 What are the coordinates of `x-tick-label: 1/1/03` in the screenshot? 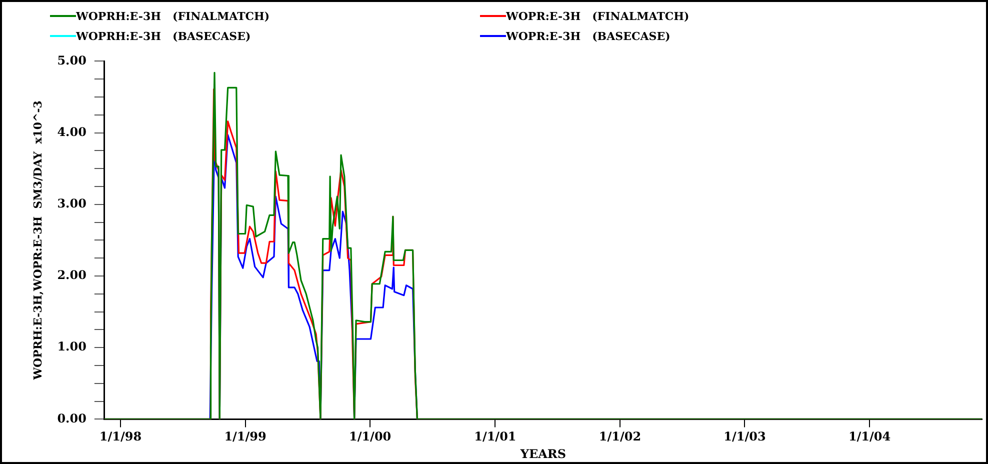 It's located at (745, 437).